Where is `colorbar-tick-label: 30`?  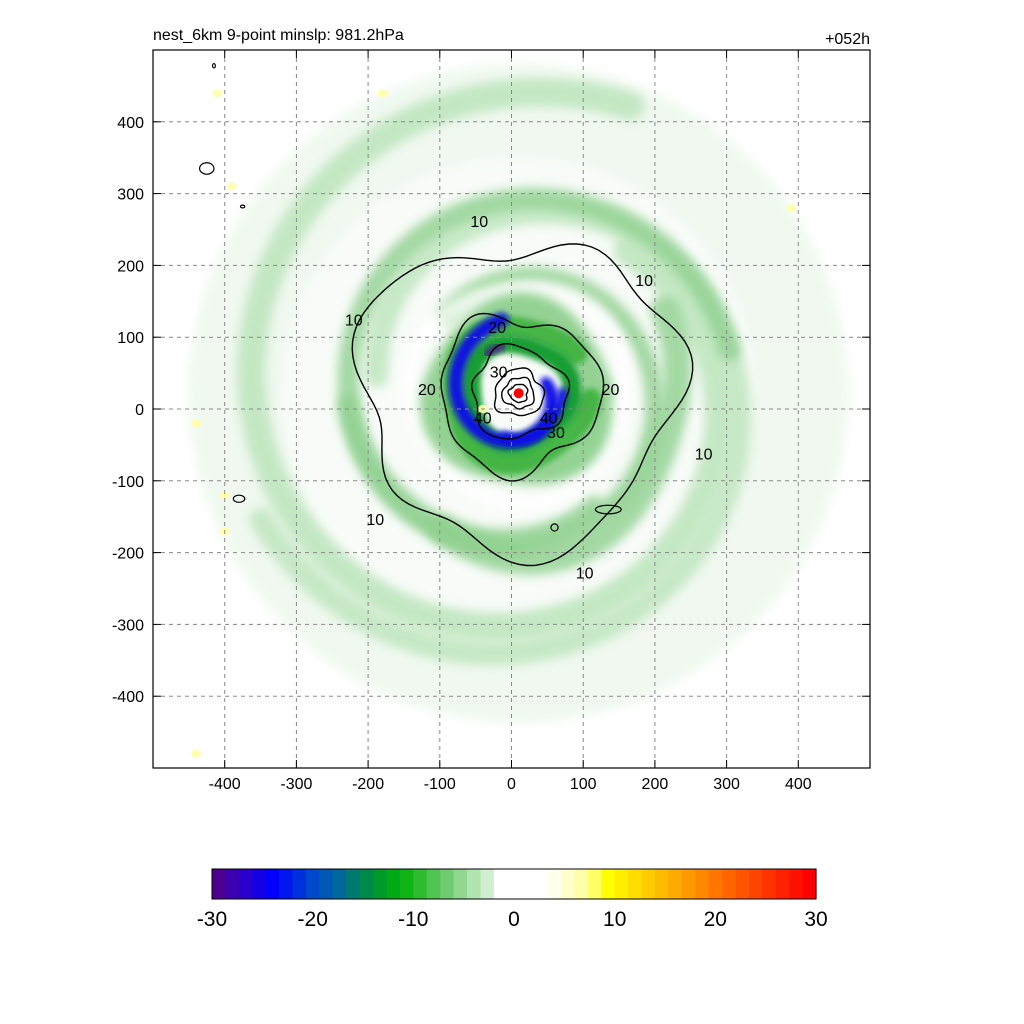 colorbar-tick-label: 30 is located at coordinates (815, 919).